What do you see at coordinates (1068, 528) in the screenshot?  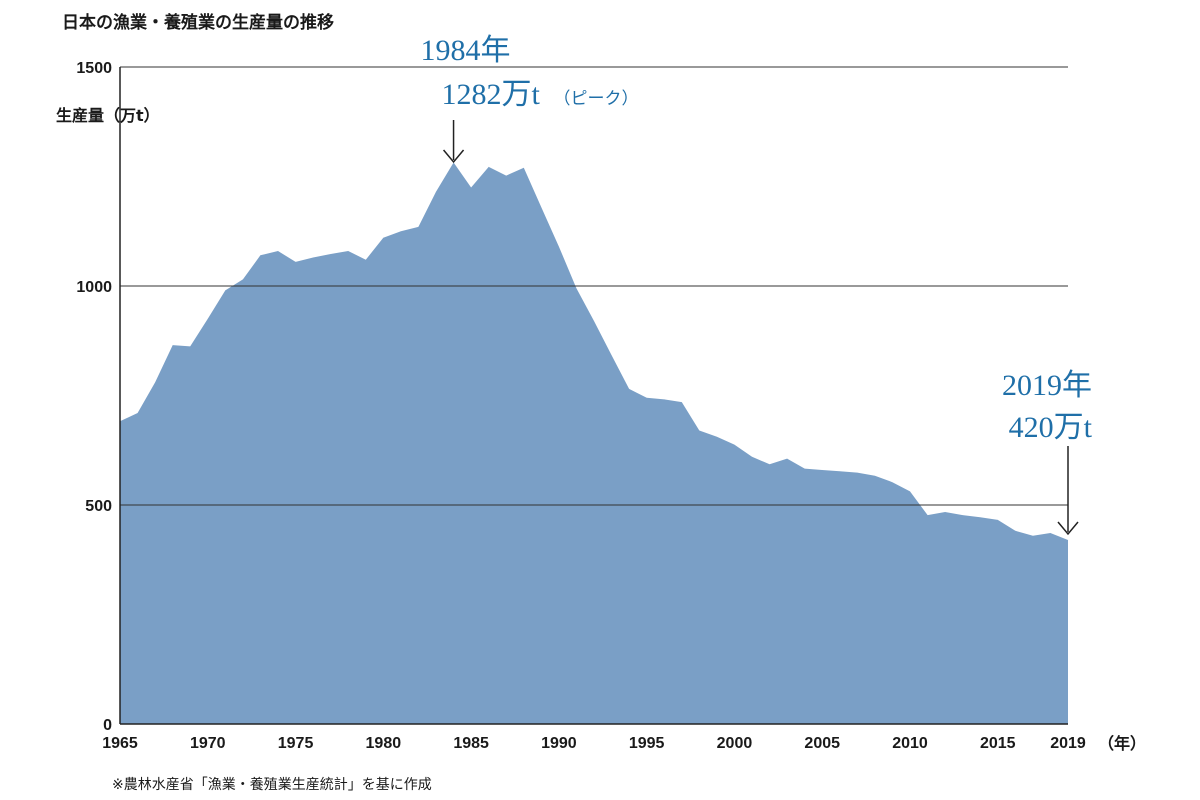 I see `end-arrow-head` at bounding box center [1068, 528].